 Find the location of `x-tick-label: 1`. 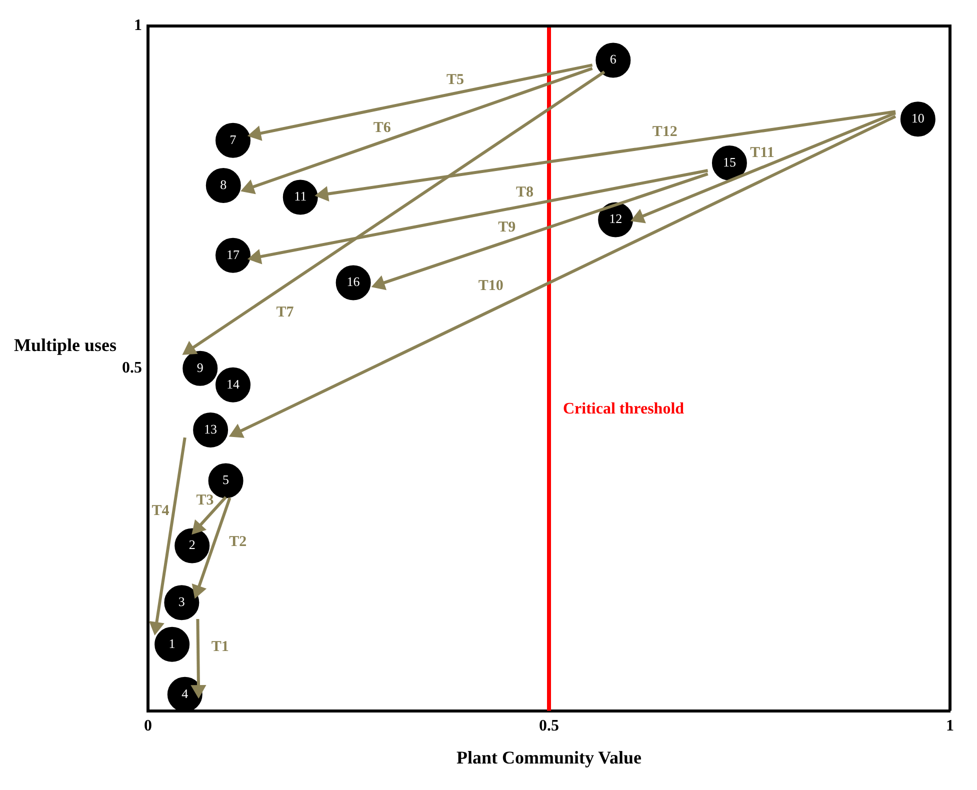

x-tick-label: 1 is located at coordinates (950, 726).